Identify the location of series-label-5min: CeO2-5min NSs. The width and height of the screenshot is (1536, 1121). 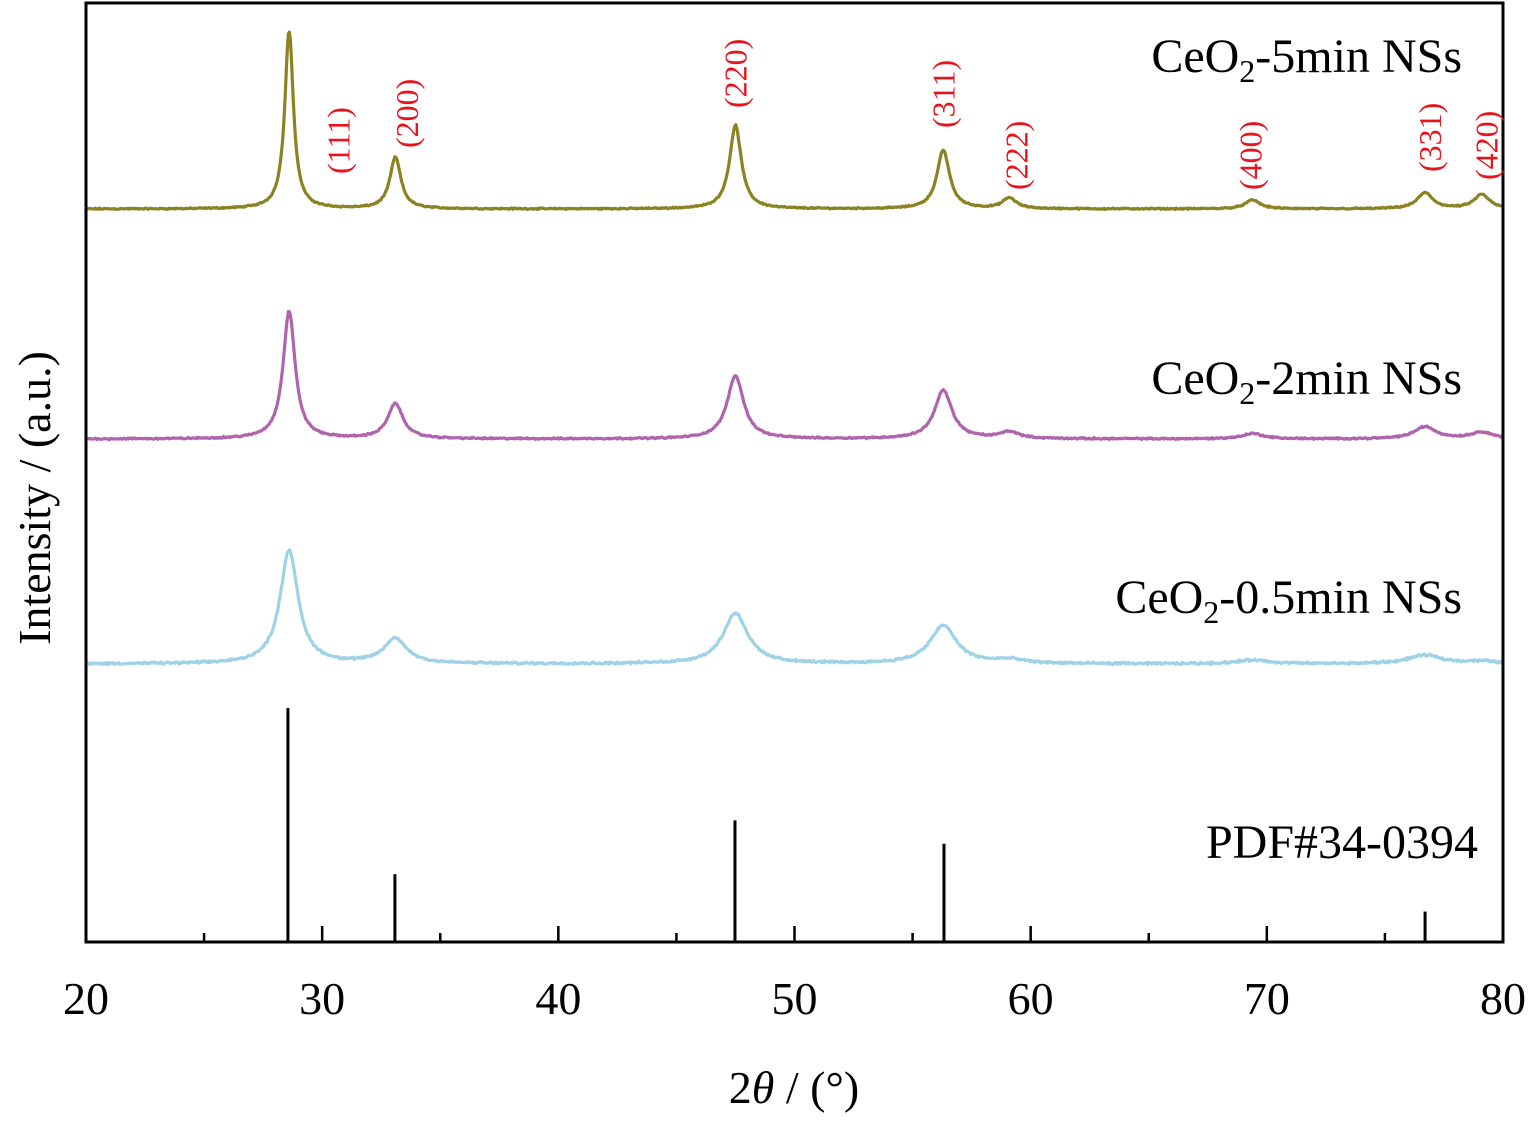
(1306, 59).